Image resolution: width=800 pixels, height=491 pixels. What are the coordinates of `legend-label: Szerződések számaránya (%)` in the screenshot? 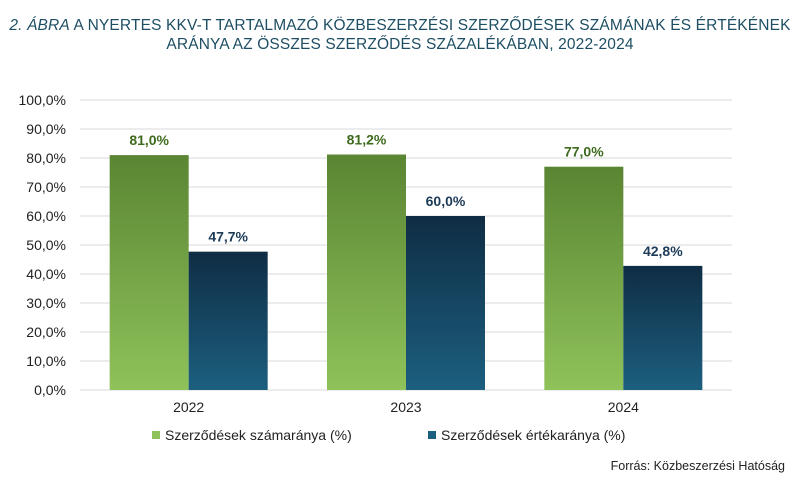 It's located at (258, 435).